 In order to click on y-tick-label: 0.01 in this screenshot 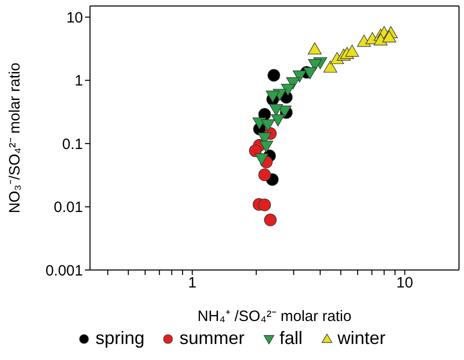, I will do `click(68, 207)`.